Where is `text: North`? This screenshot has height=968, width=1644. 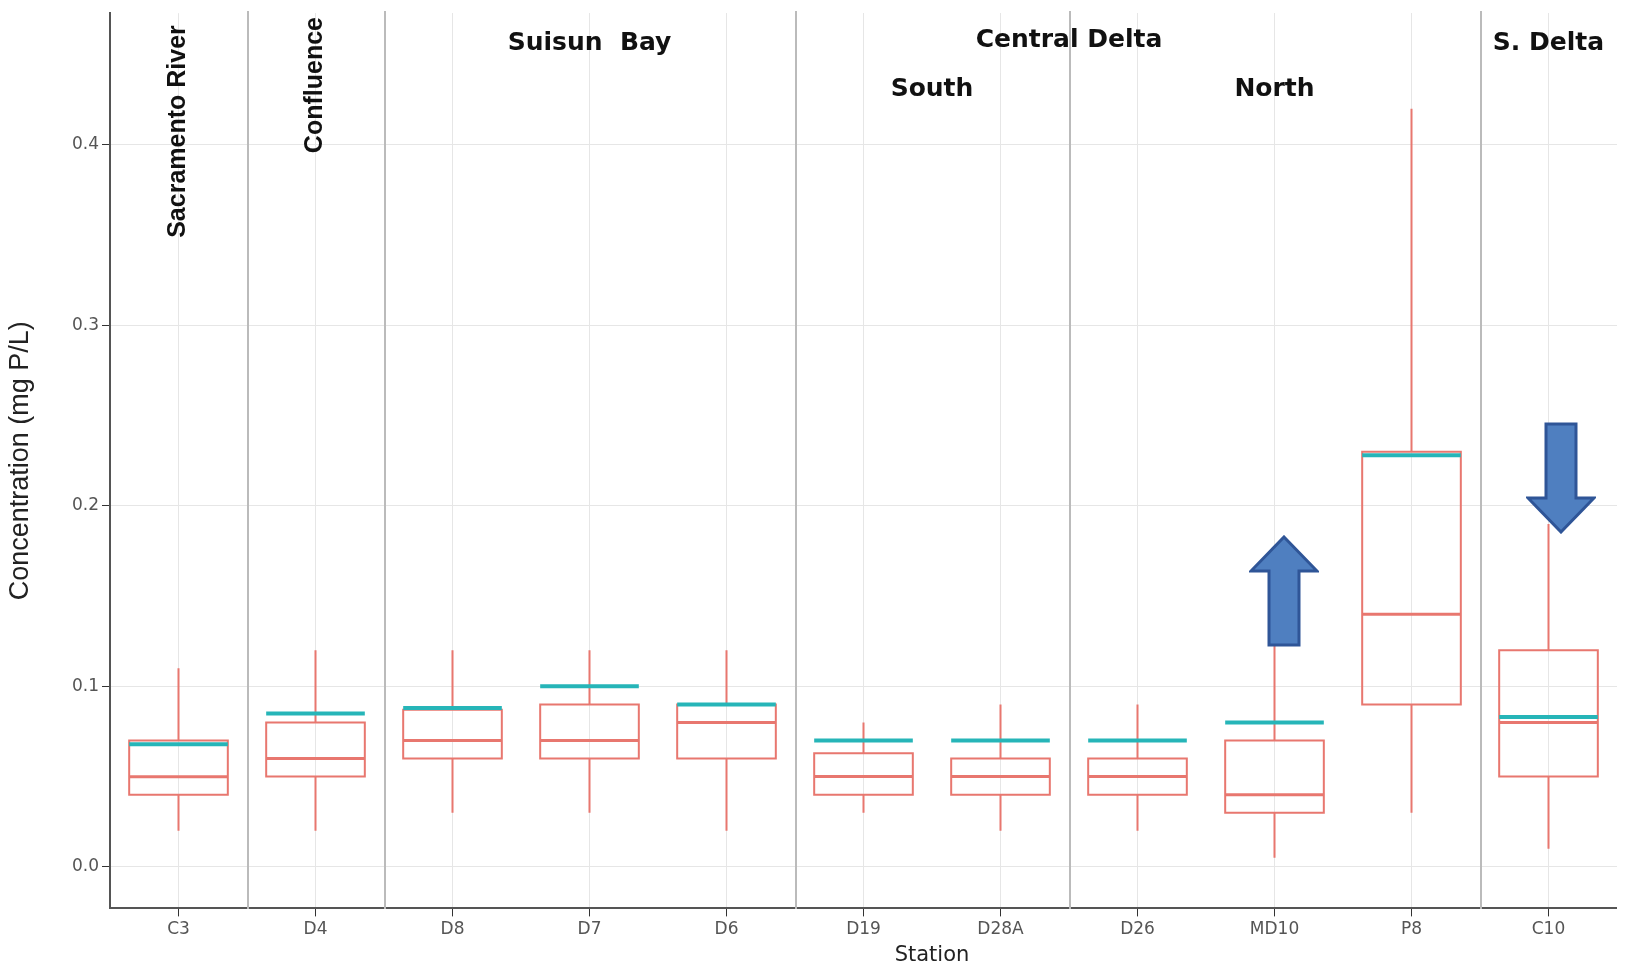
text: North is located at coordinates (1274, 87).